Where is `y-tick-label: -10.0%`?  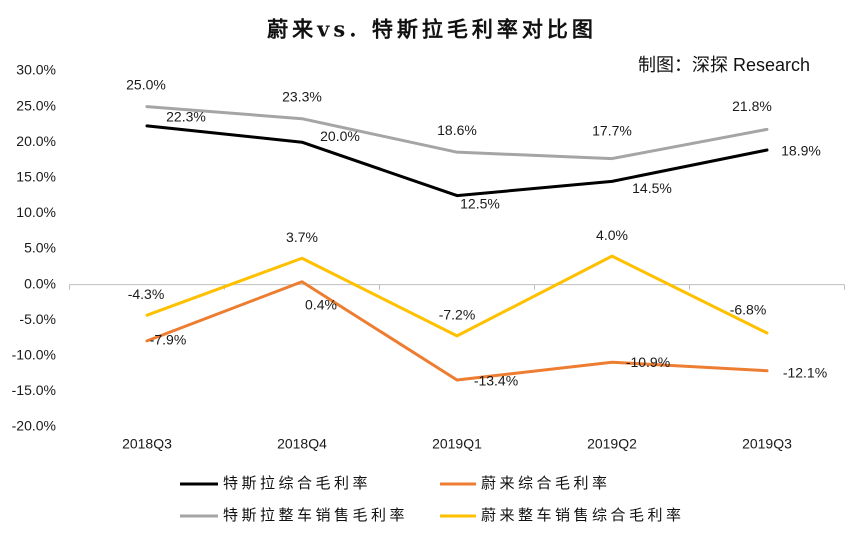 y-tick-label: -10.0% is located at coordinates (34, 355).